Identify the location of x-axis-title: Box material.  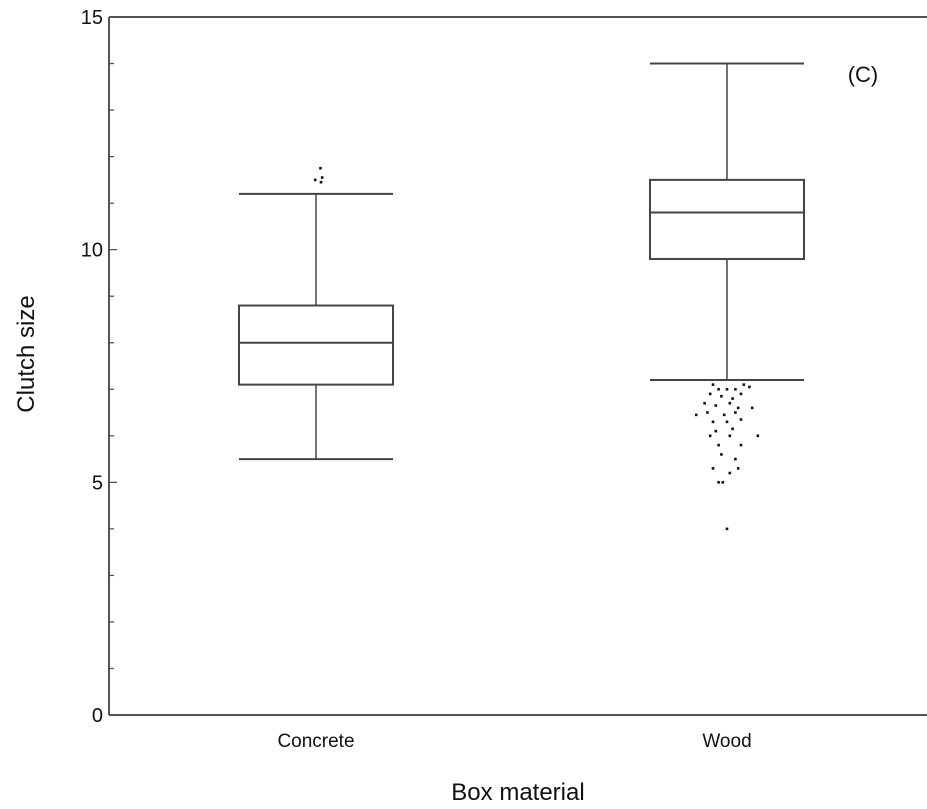
(517, 792).